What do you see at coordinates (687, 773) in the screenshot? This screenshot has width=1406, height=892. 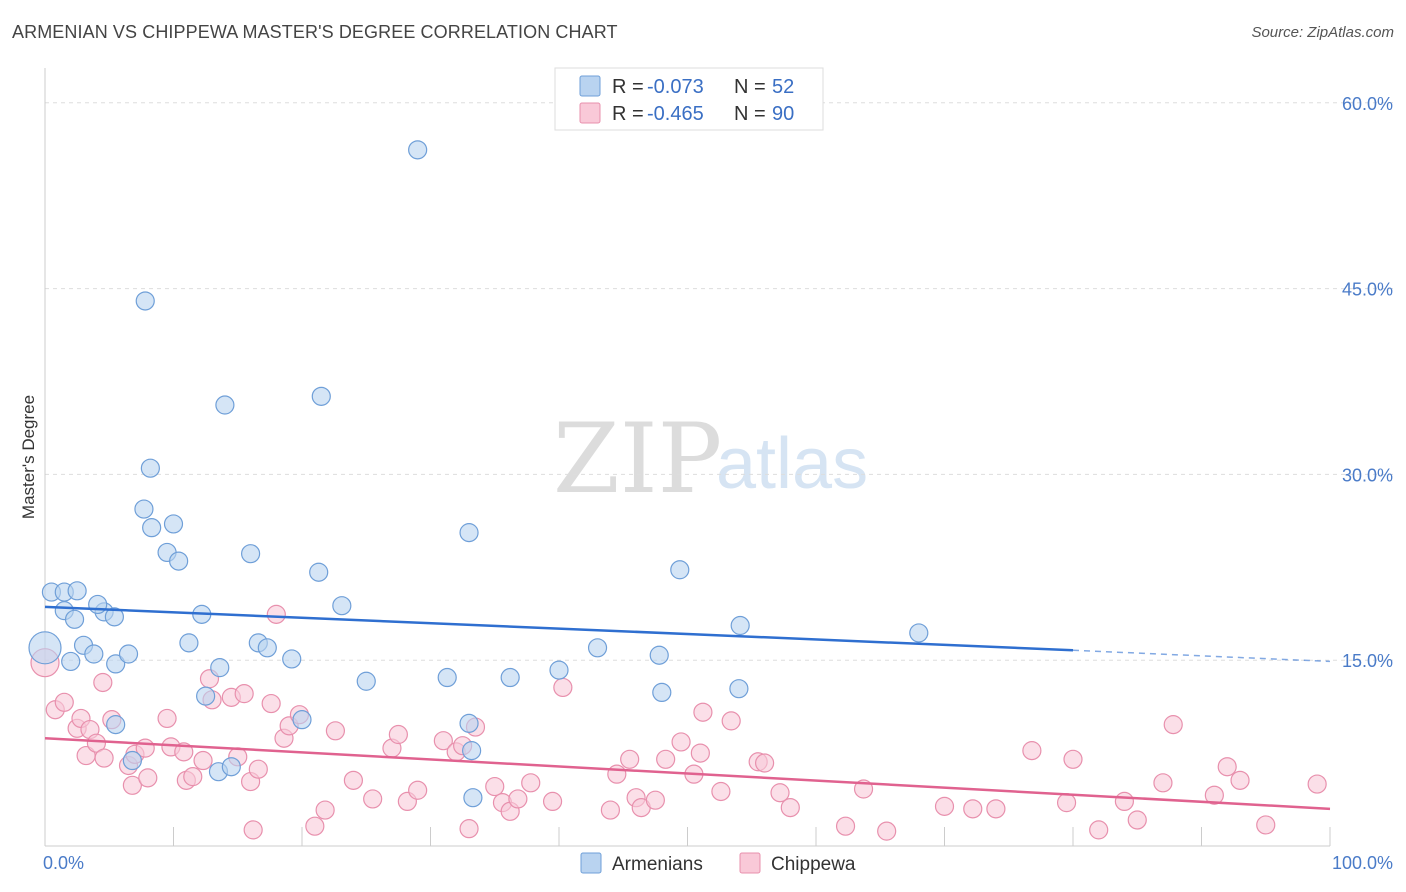 I see `chippewa-trend-line` at bounding box center [687, 773].